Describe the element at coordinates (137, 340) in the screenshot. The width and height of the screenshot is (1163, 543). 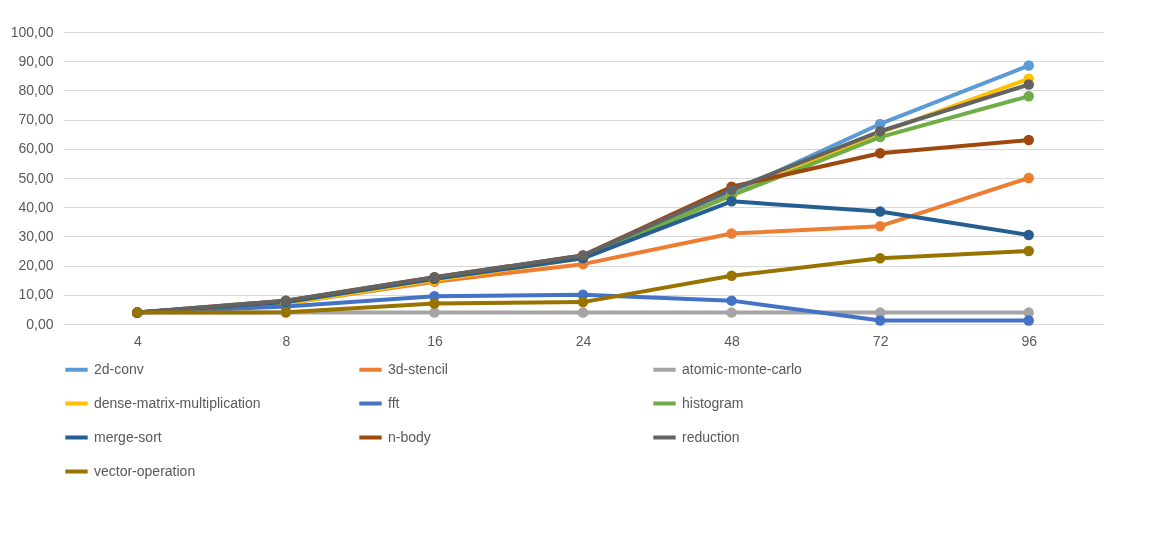
I see `x-tick-label: 4` at that location.